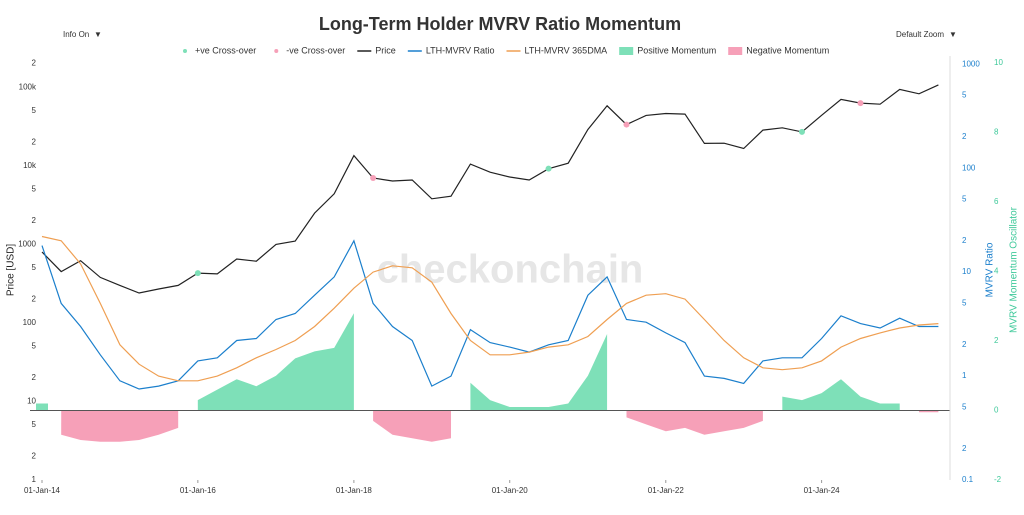 This screenshot has width=1024, height=515. What do you see at coordinates (30, 165) in the screenshot?
I see `yticks-label: 10k` at bounding box center [30, 165].